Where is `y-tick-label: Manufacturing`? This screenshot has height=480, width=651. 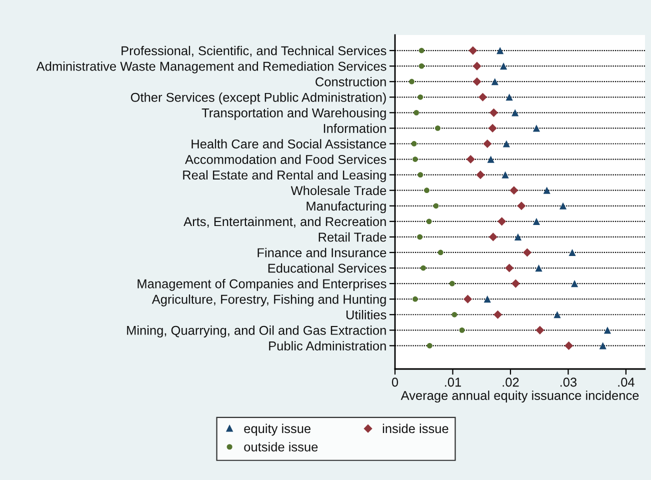 y-tick-label: Manufacturing is located at coordinates (346, 207).